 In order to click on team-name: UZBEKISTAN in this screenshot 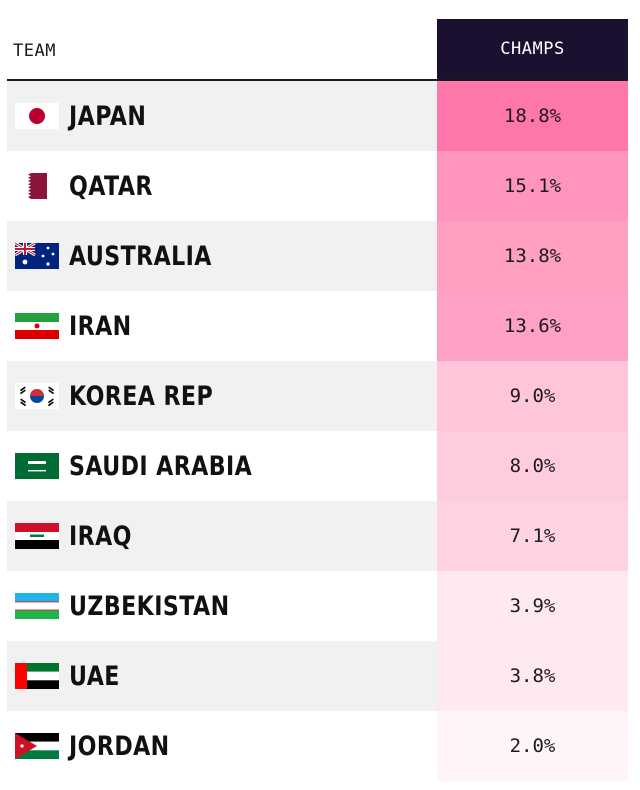, I will do `click(149, 606)`.